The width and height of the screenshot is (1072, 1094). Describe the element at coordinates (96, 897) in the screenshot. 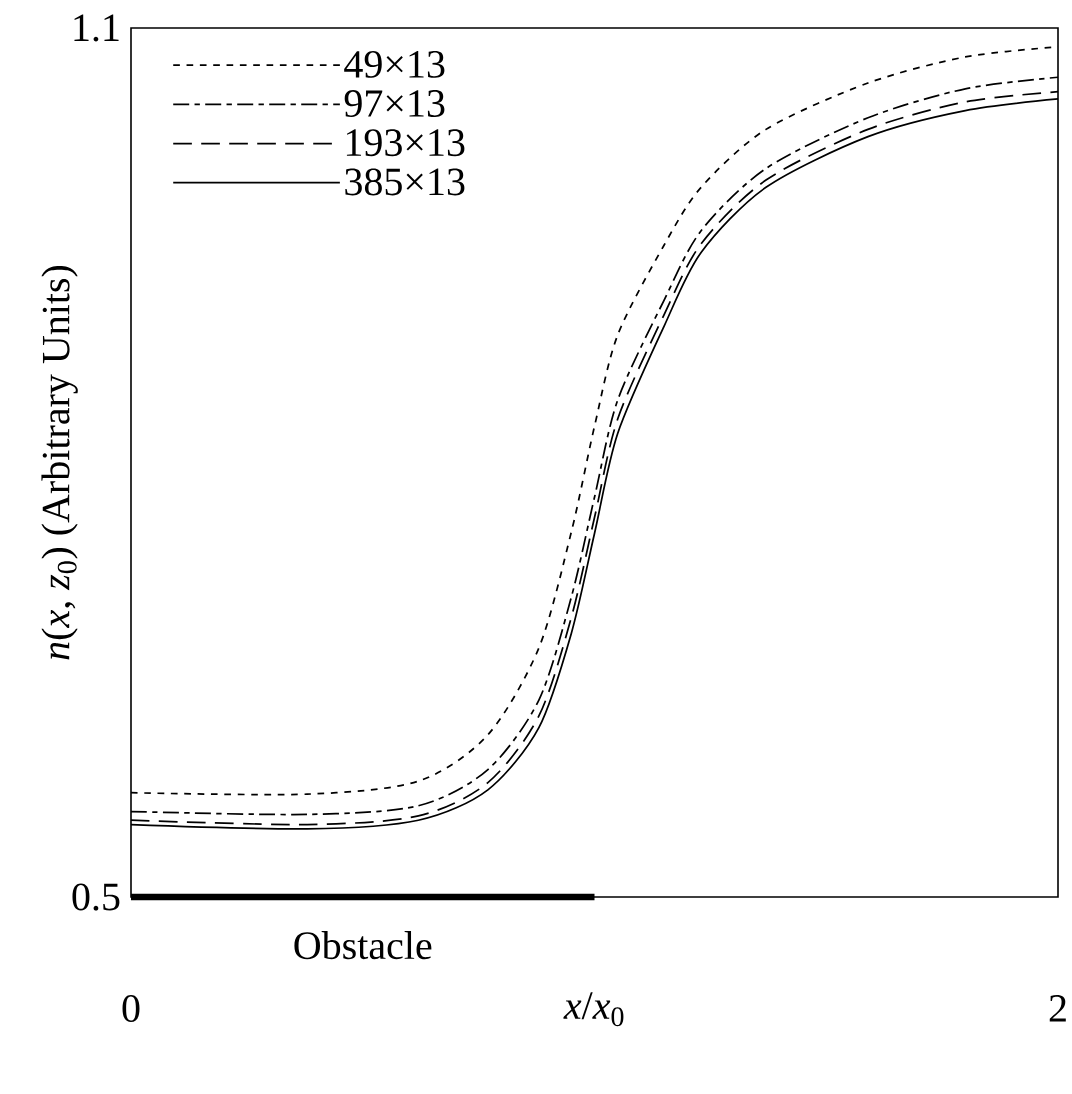

I see `y-tick-label: 0.5` at that location.